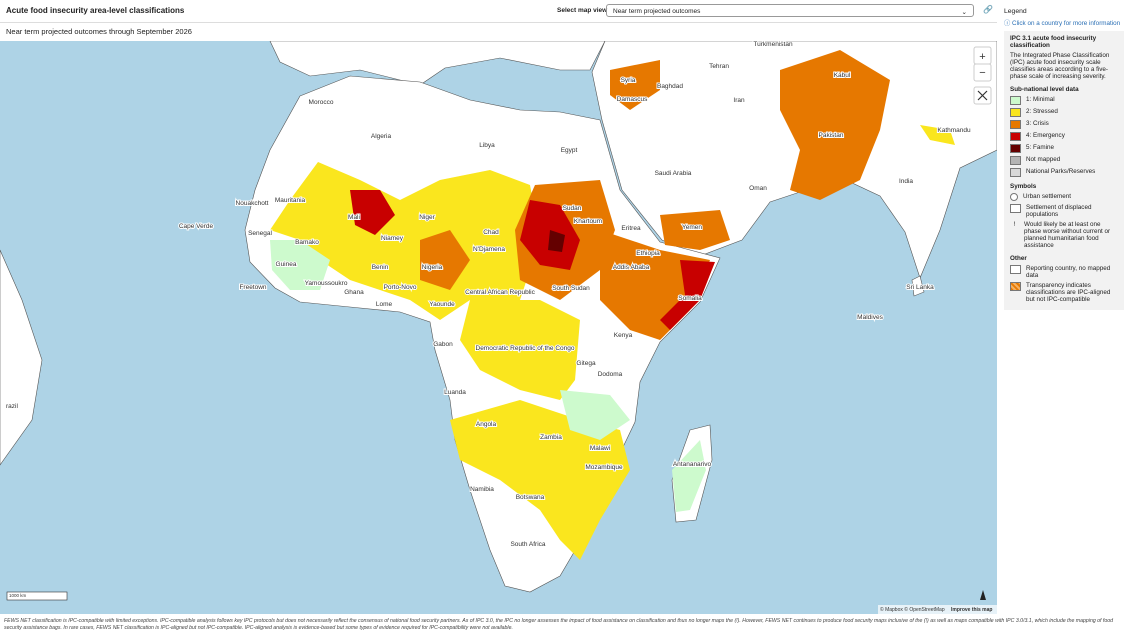  What do you see at coordinates (381, 136) in the screenshot?
I see `place-label: Algeria` at bounding box center [381, 136].